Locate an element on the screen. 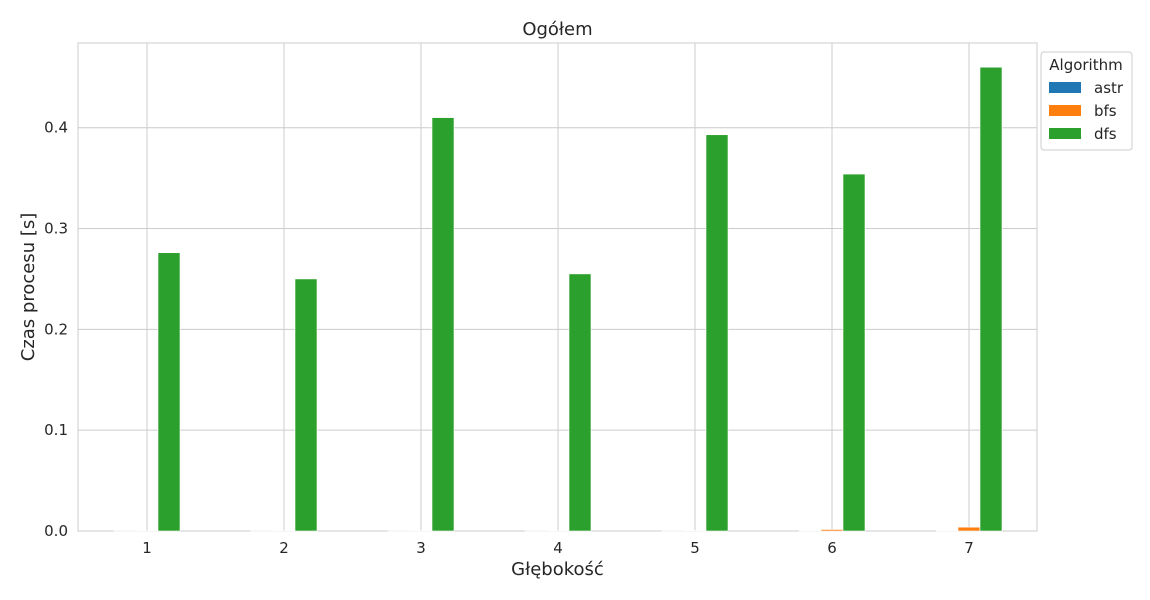 The image size is (1150, 600). legend-box is located at coordinates (1086, 101).